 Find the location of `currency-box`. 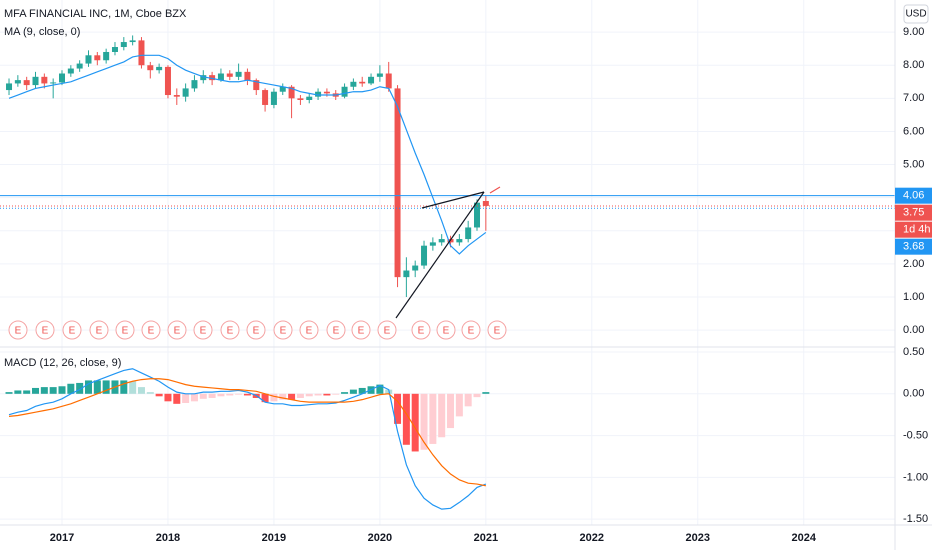

currency-box is located at coordinates (916, 14).